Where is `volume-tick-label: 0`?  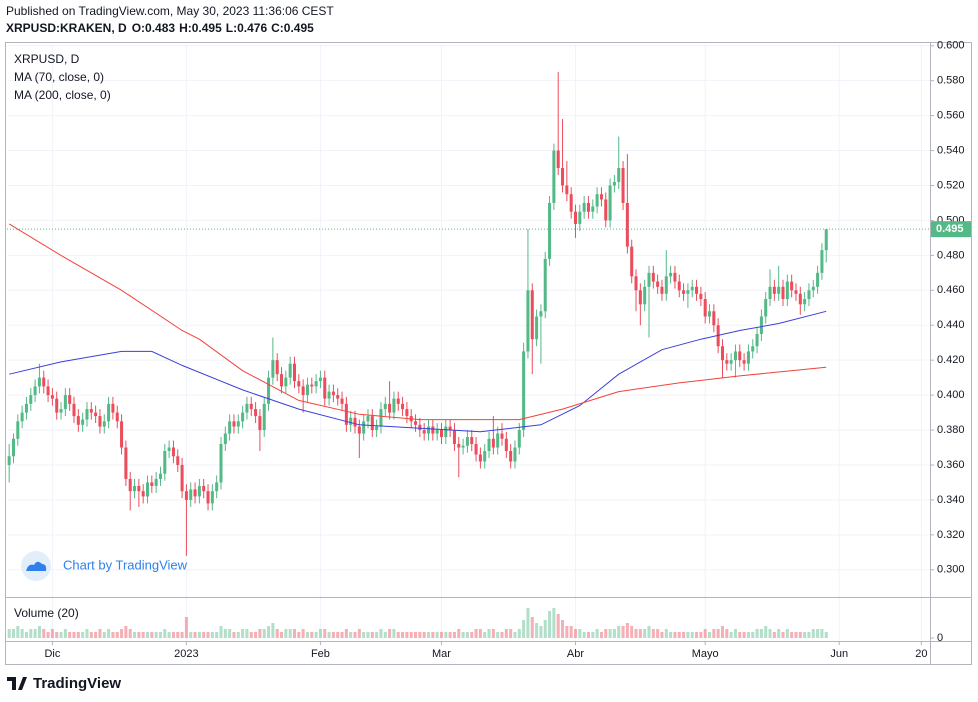
volume-tick-label: 0 is located at coordinates (940, 638).